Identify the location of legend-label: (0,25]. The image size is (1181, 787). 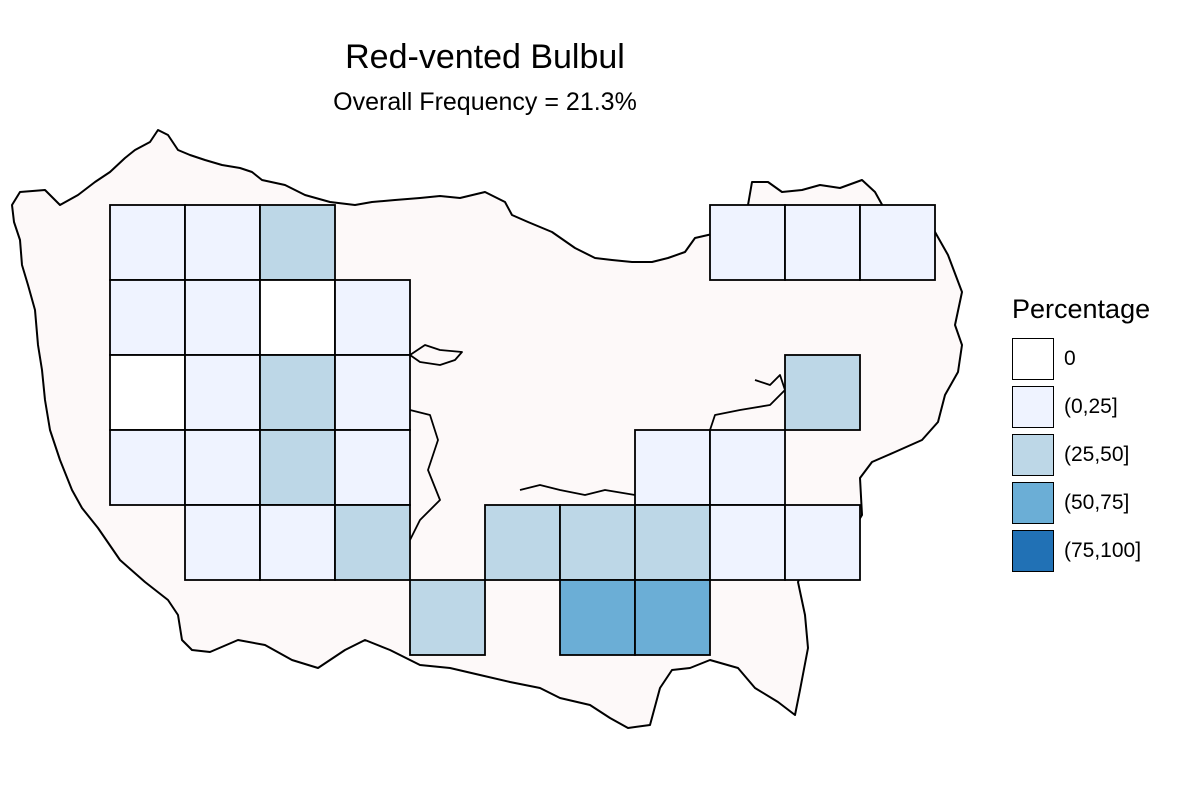
(1091, 406).